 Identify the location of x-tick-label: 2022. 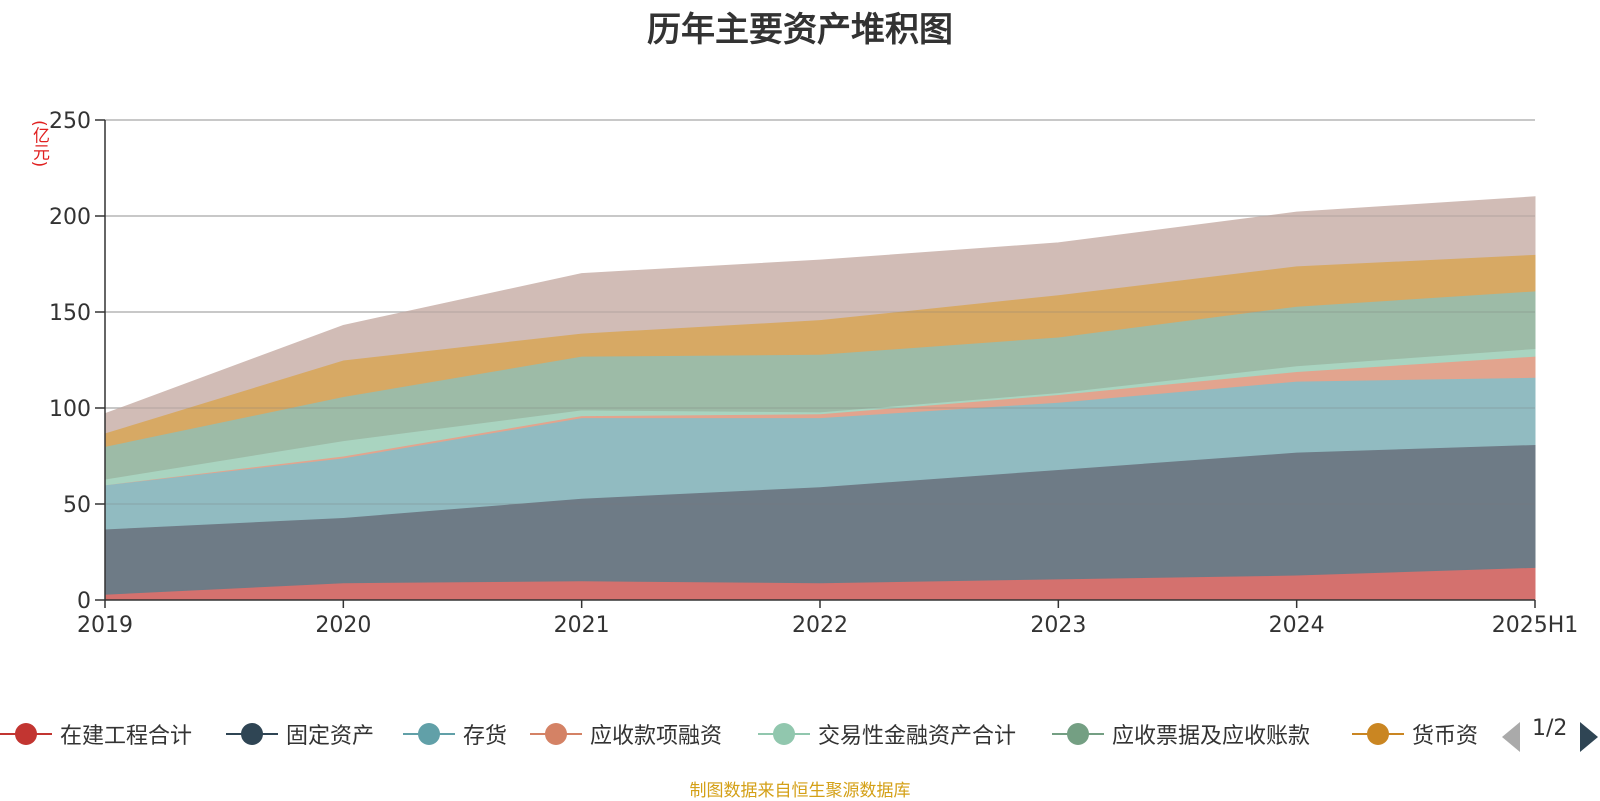
(820, 625).